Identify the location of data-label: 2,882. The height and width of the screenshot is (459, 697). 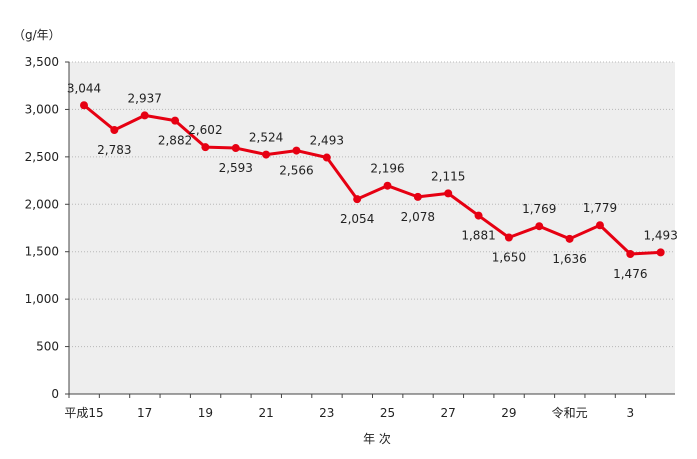
(175, 141).